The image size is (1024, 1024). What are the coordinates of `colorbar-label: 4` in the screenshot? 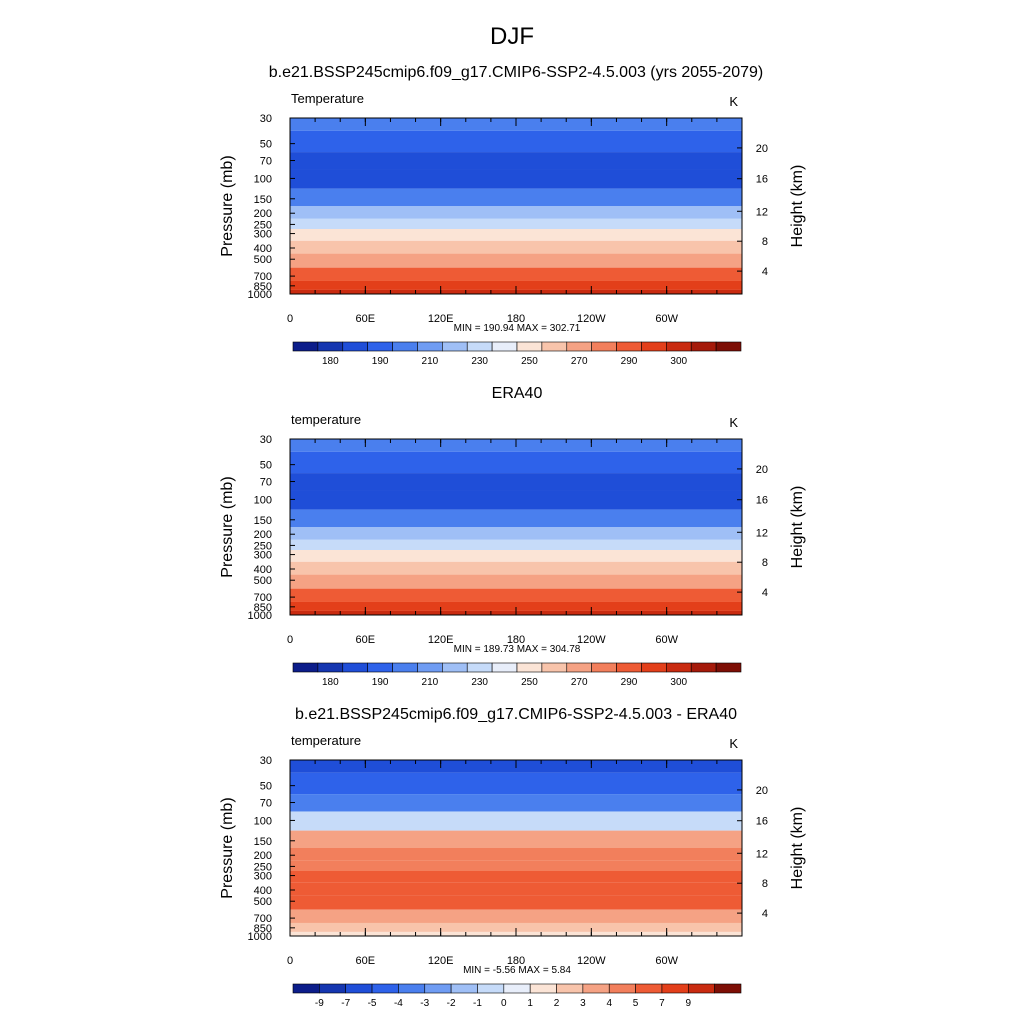 It's located at (609, 1003).